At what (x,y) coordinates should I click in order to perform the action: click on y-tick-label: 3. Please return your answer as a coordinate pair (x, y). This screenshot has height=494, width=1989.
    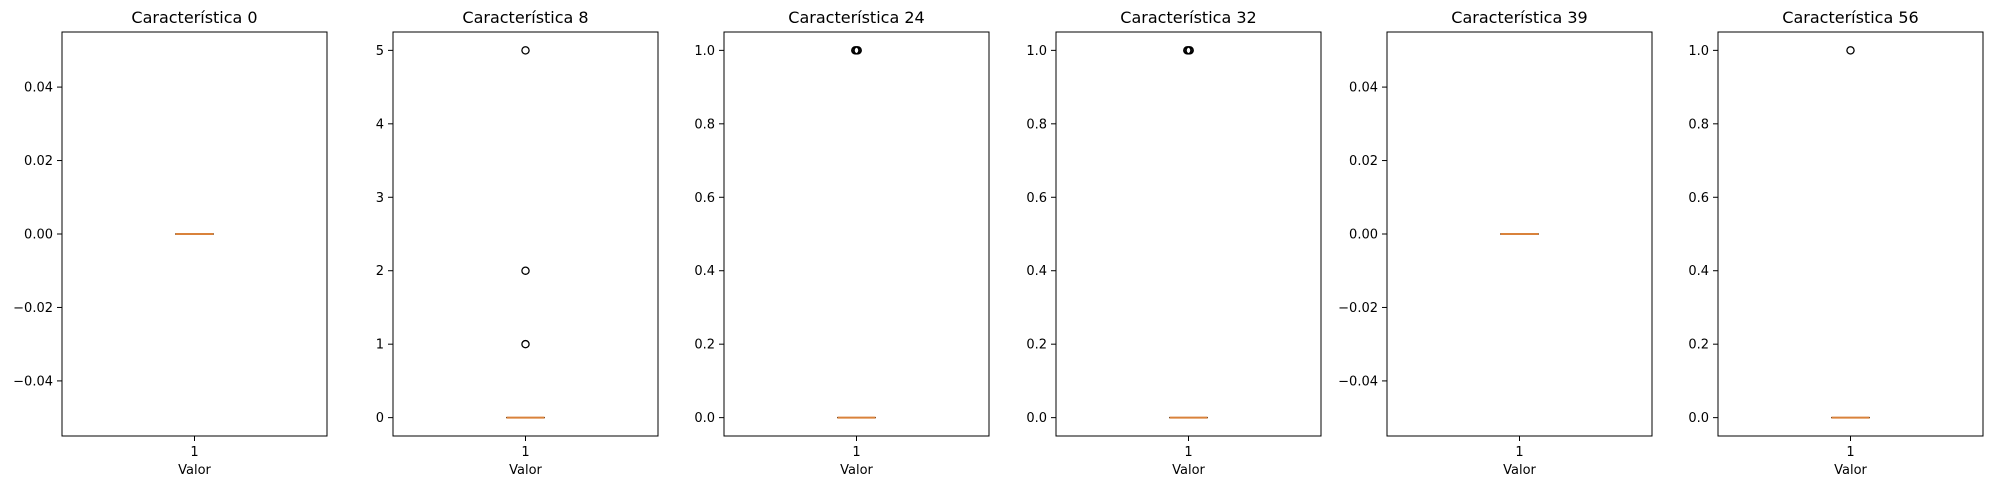
    Looking at the image, I should click on (380, 198).